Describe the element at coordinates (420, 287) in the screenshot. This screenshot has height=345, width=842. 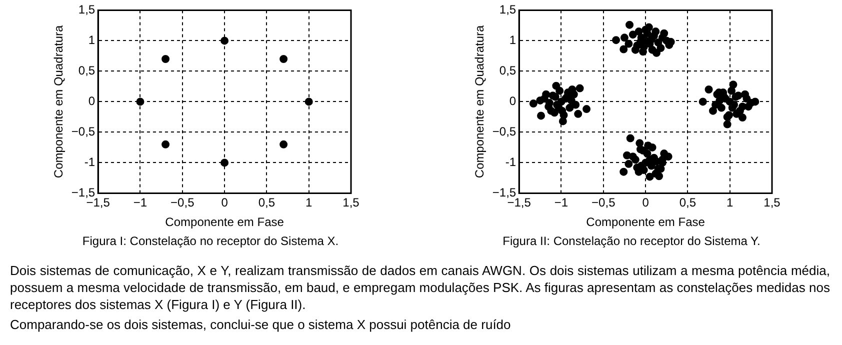
I see `text: Dois sistemas de comunicação, X e Y, realizam transmissão de dados em canais AWGN. Os dois sistemas utilizam a mesma potência média, possuem a mesma velocidade de transmissão, em baud, e empregam modulações PSK. As figuras apresentam as constelações medidas nos receptores dos sistemas X (Figura I) e Y (Figura II).` at that location.